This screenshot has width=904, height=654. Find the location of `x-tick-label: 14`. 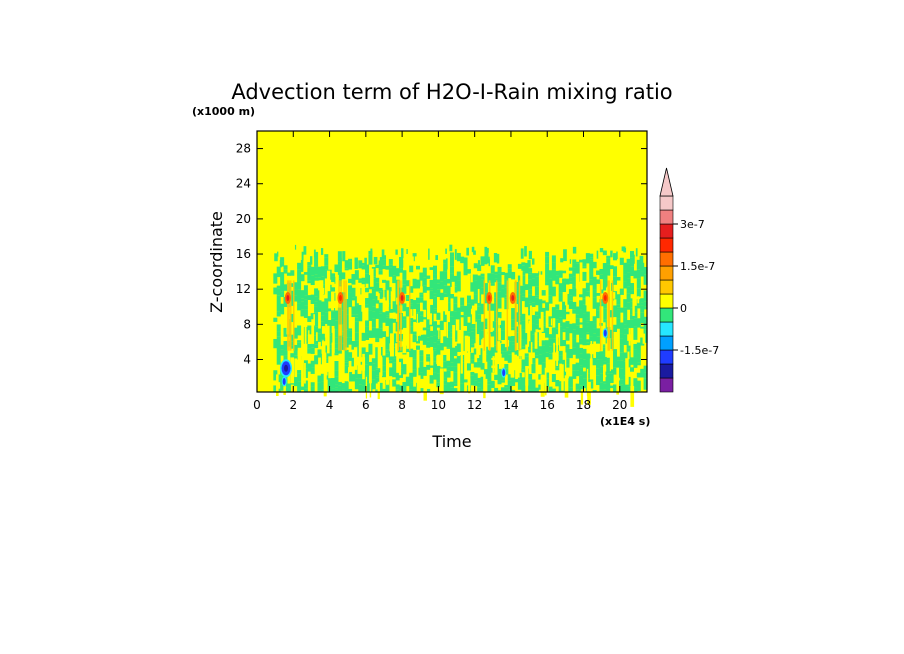

x-tick-label: 14 is located at coordinates (510, 405).